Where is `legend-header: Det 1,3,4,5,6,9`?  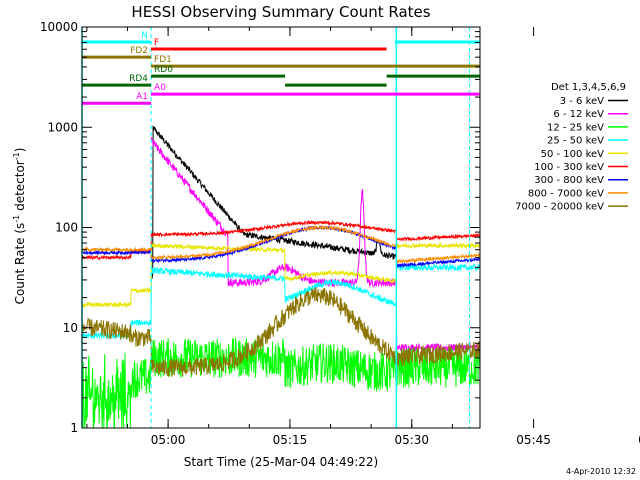
legend-header: Det 1,3,4,5,6,9 is located at coordinates (588, 87).